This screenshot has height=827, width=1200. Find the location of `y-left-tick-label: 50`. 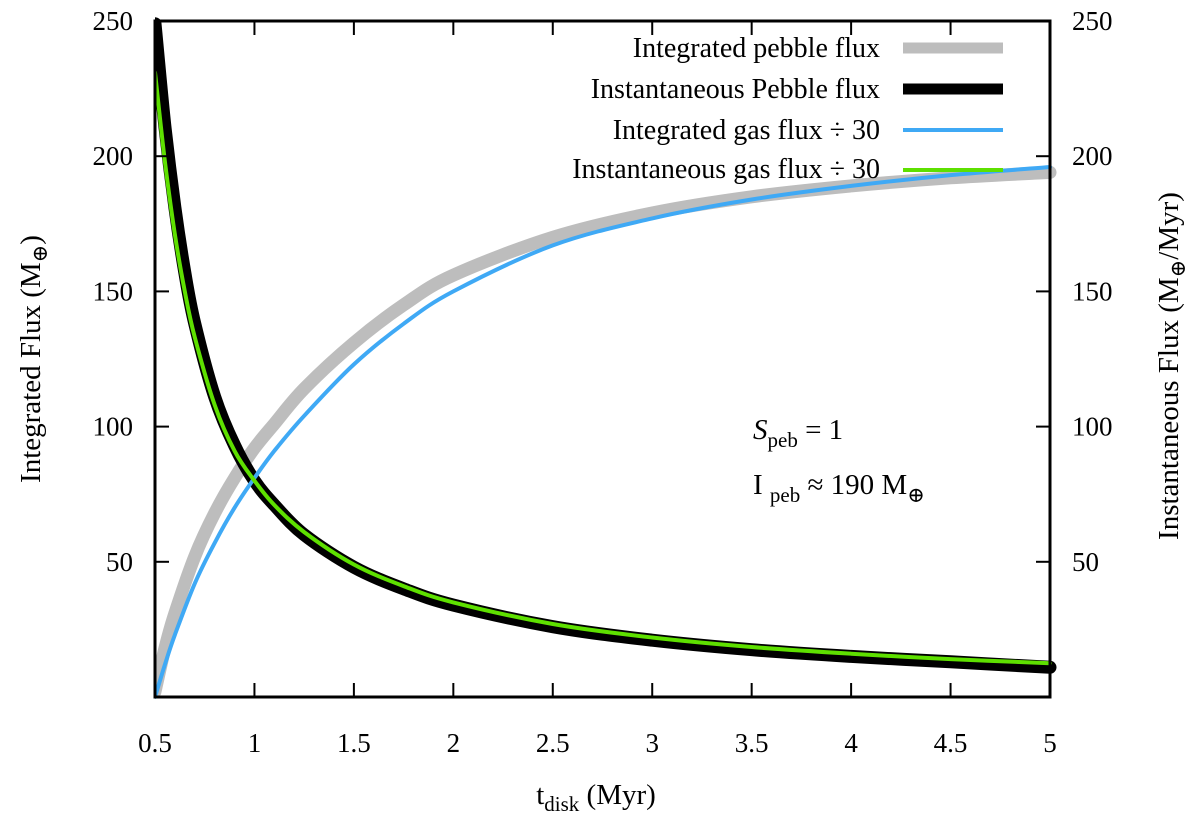

y-left-tick-label: 50 is located at coordinates (119, 562).